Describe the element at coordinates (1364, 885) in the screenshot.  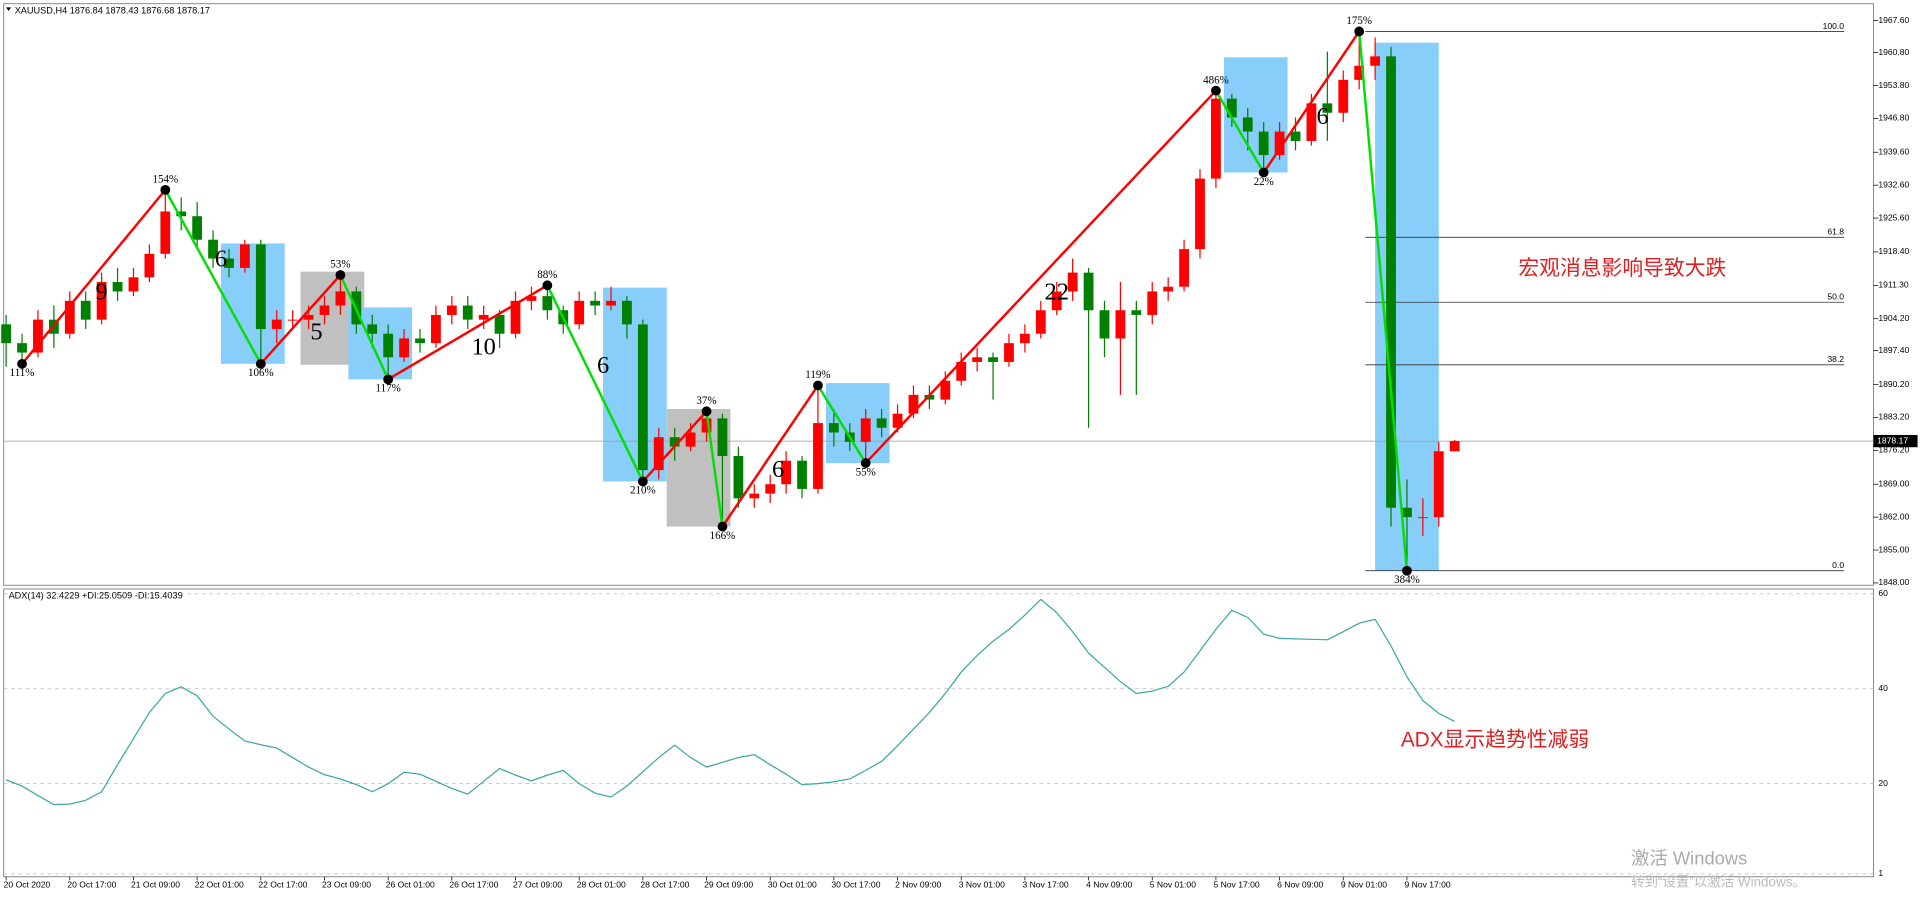
I see `x-tick-label: 9 Nov 01:00` at that location.